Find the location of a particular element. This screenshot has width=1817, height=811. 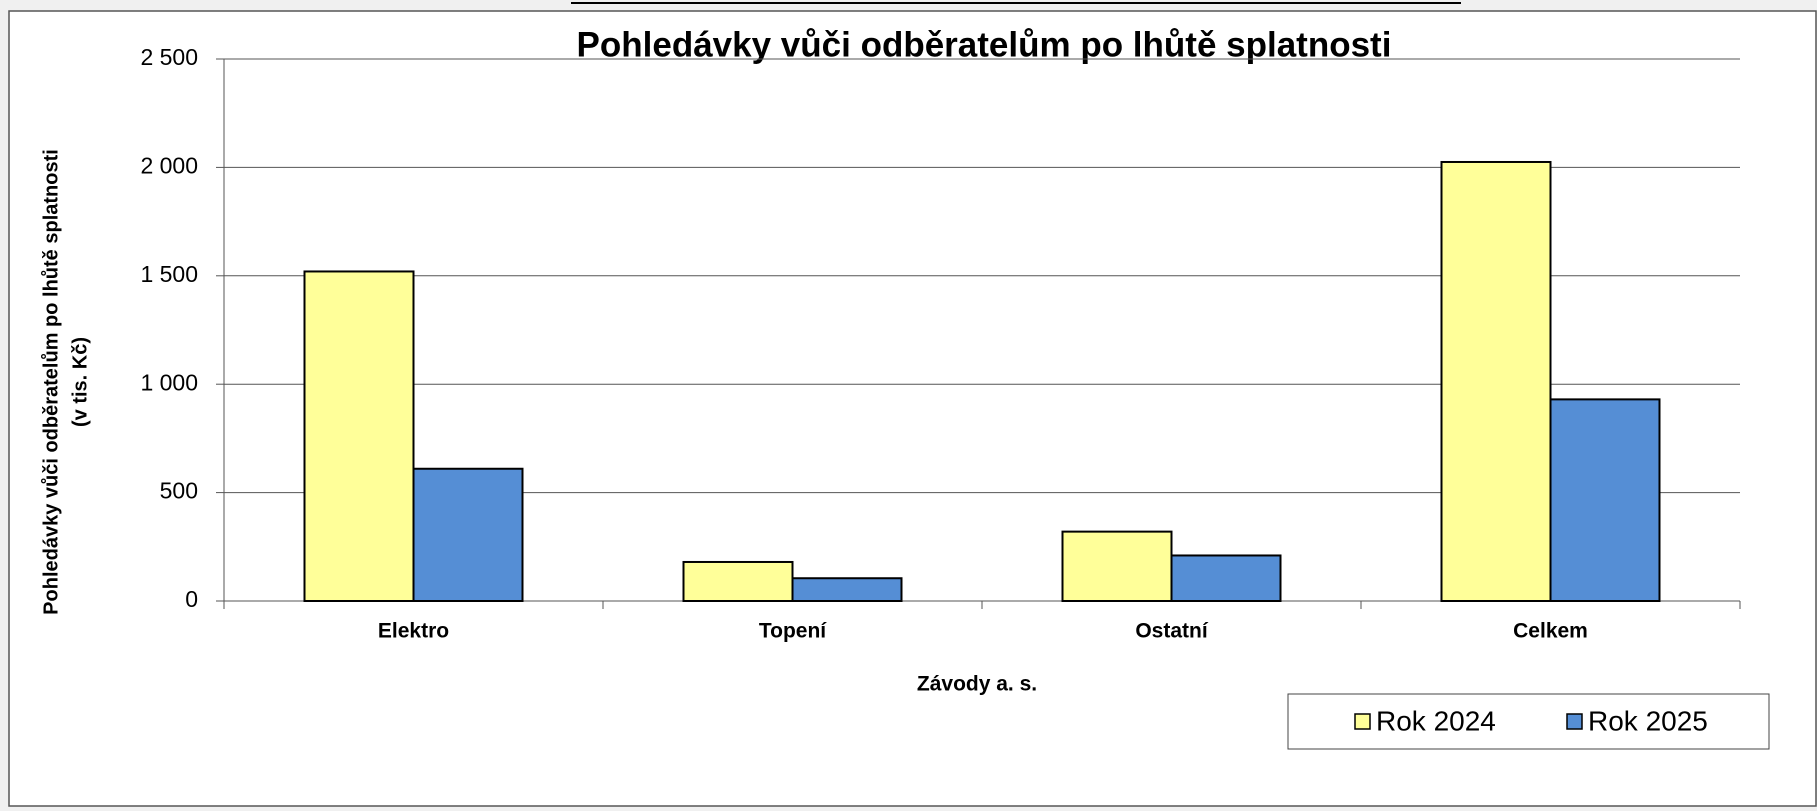

x-tick-label: Elektro is located at coordinates (413, 631).